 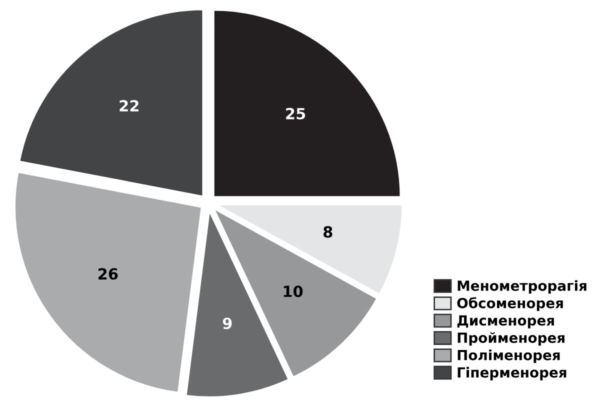 What do you see at coordinates (328, 232) in the screenshot?
I see `data-label: 8` at bounding box center [328, 232].